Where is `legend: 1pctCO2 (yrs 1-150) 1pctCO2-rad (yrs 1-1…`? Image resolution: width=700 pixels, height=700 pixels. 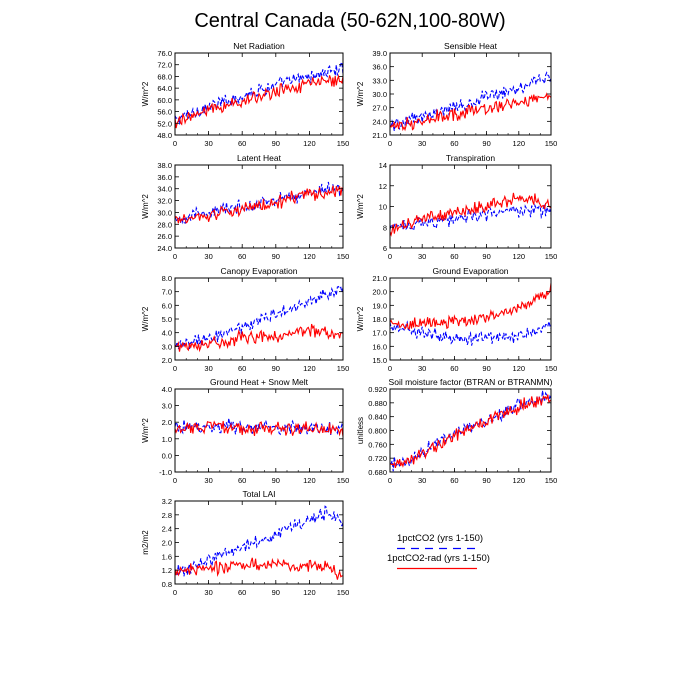 legend: 1pctCO2 (yrs 1-150) 1pctCO2-rad (yrs 1-1… is located at coordinates (438, 551).